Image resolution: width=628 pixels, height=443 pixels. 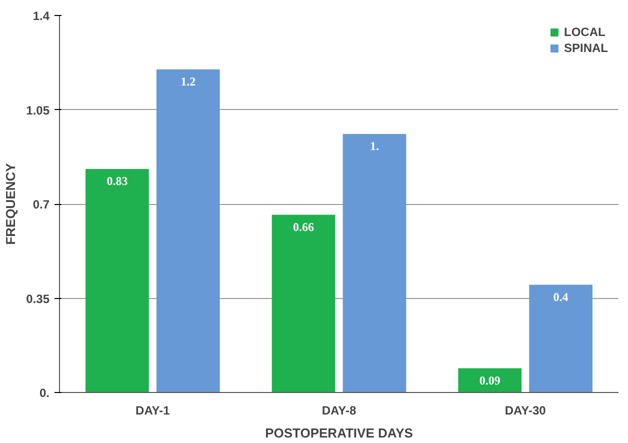 What do you see at coordinates (525, 411) in the screenshot?
I see `x-tick-label: DAY-30` at bounding box center [525, 411].